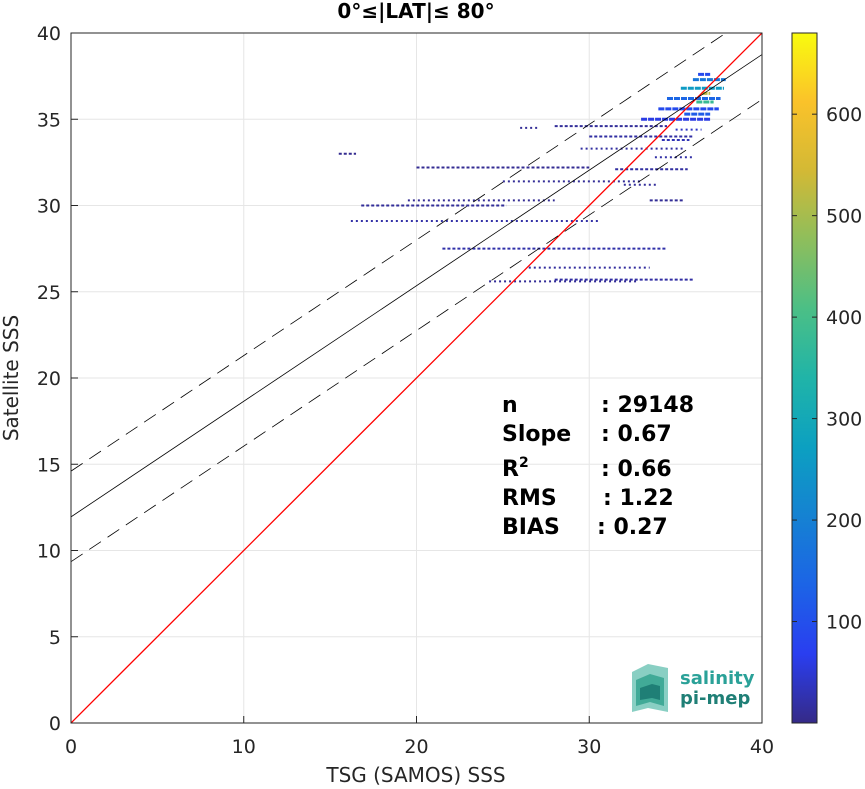 The height and width of the screenshot is (789, 865). What do you see at coordinates (717, 678) in the screenshot?
I see `logo-line1: salinity` at bounding box center [717, 678].